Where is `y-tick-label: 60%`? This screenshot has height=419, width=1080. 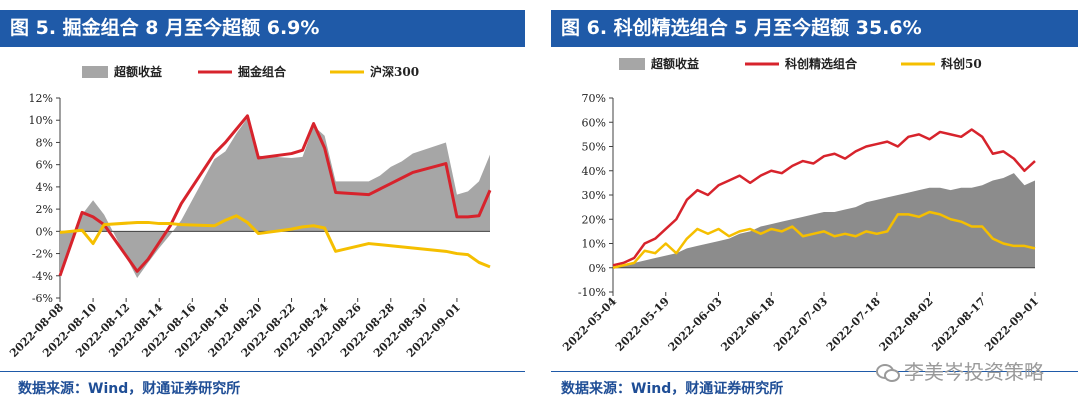 y-tick-label: 60% is located at coordinates (594, 122).